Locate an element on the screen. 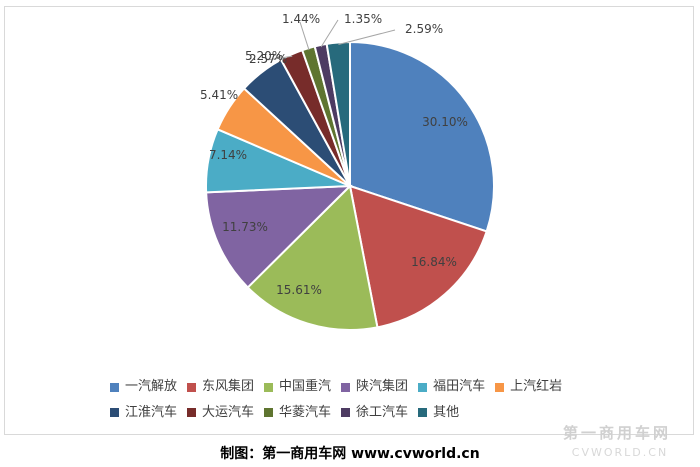  legend-label: 大运汽车 is located at coordinates (228, 412).